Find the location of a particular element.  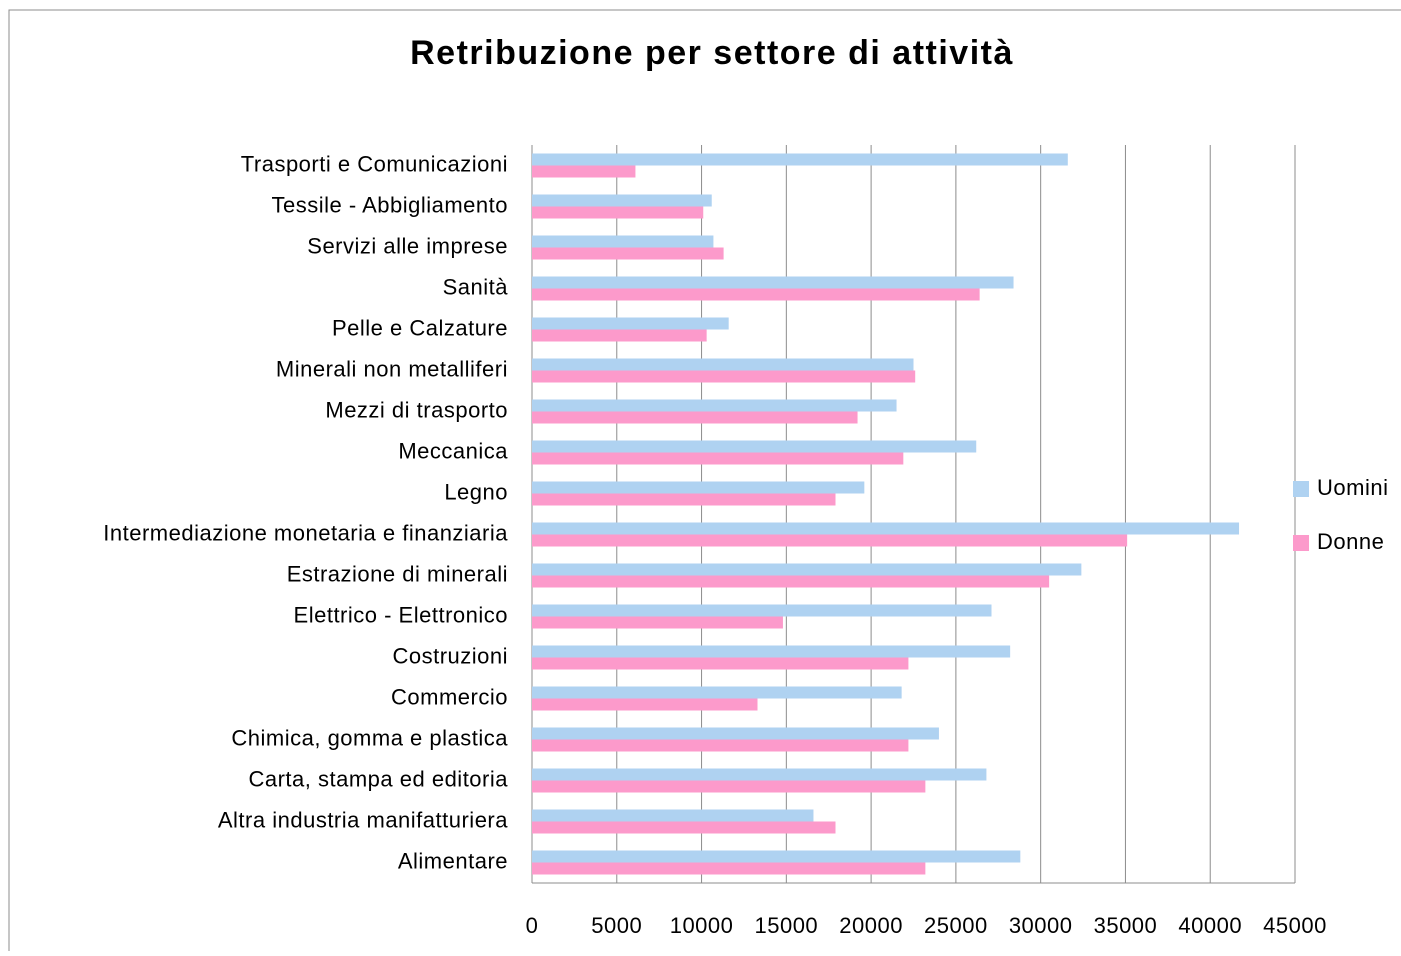

y-tick-label: Trasporti e Comunicazioni is located at coordinates (374, 163).